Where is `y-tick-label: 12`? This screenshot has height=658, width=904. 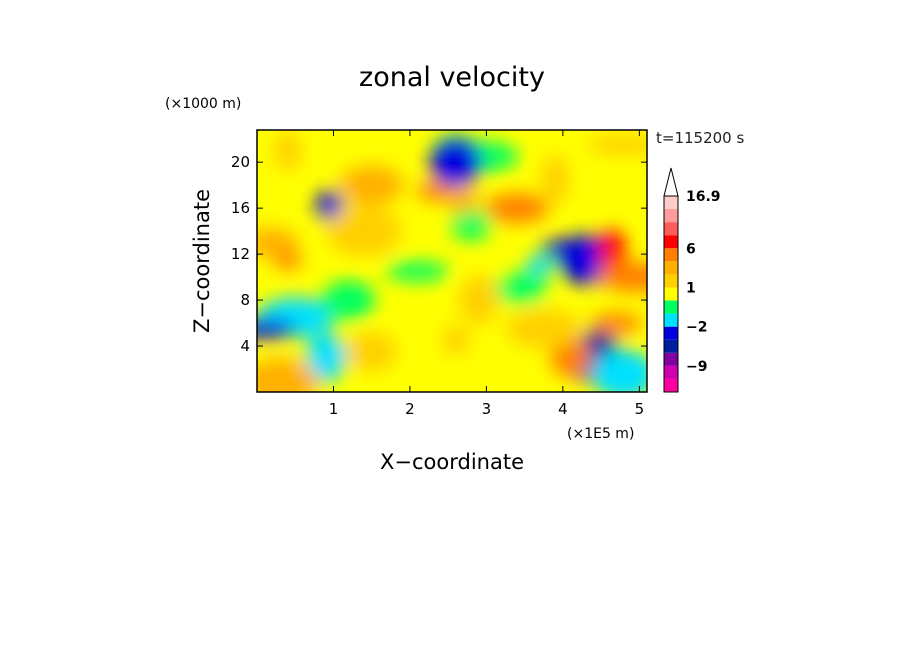
y-tick-label: 12 is located at coordinates (240, 254).